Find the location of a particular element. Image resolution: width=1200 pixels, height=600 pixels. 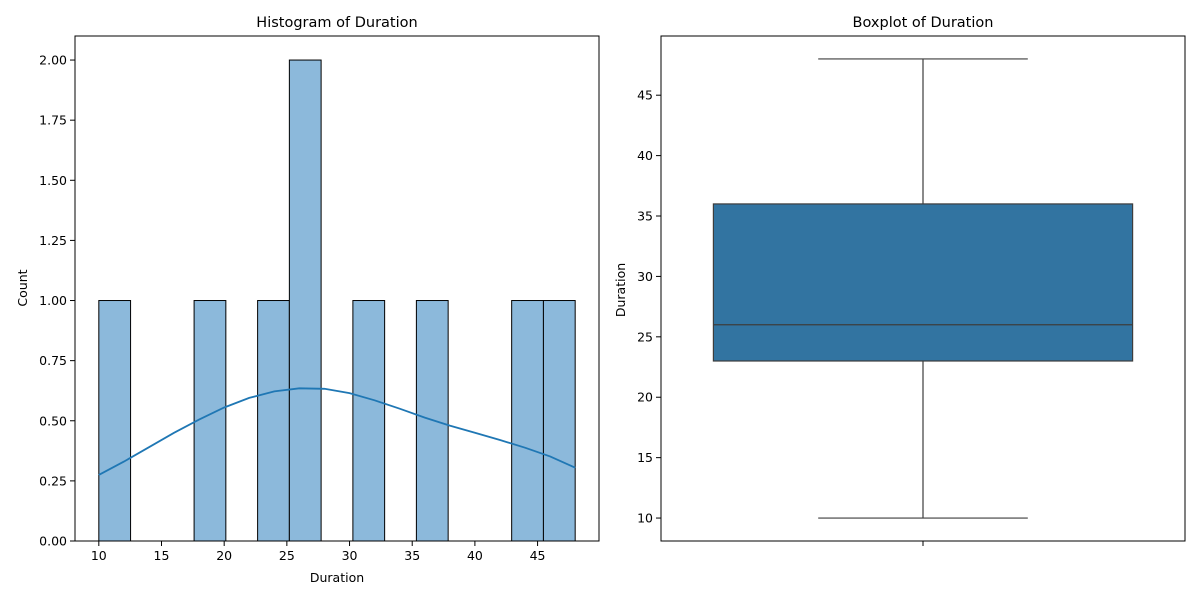

y-tick-label: 40 is located at coordinates (645, 155).